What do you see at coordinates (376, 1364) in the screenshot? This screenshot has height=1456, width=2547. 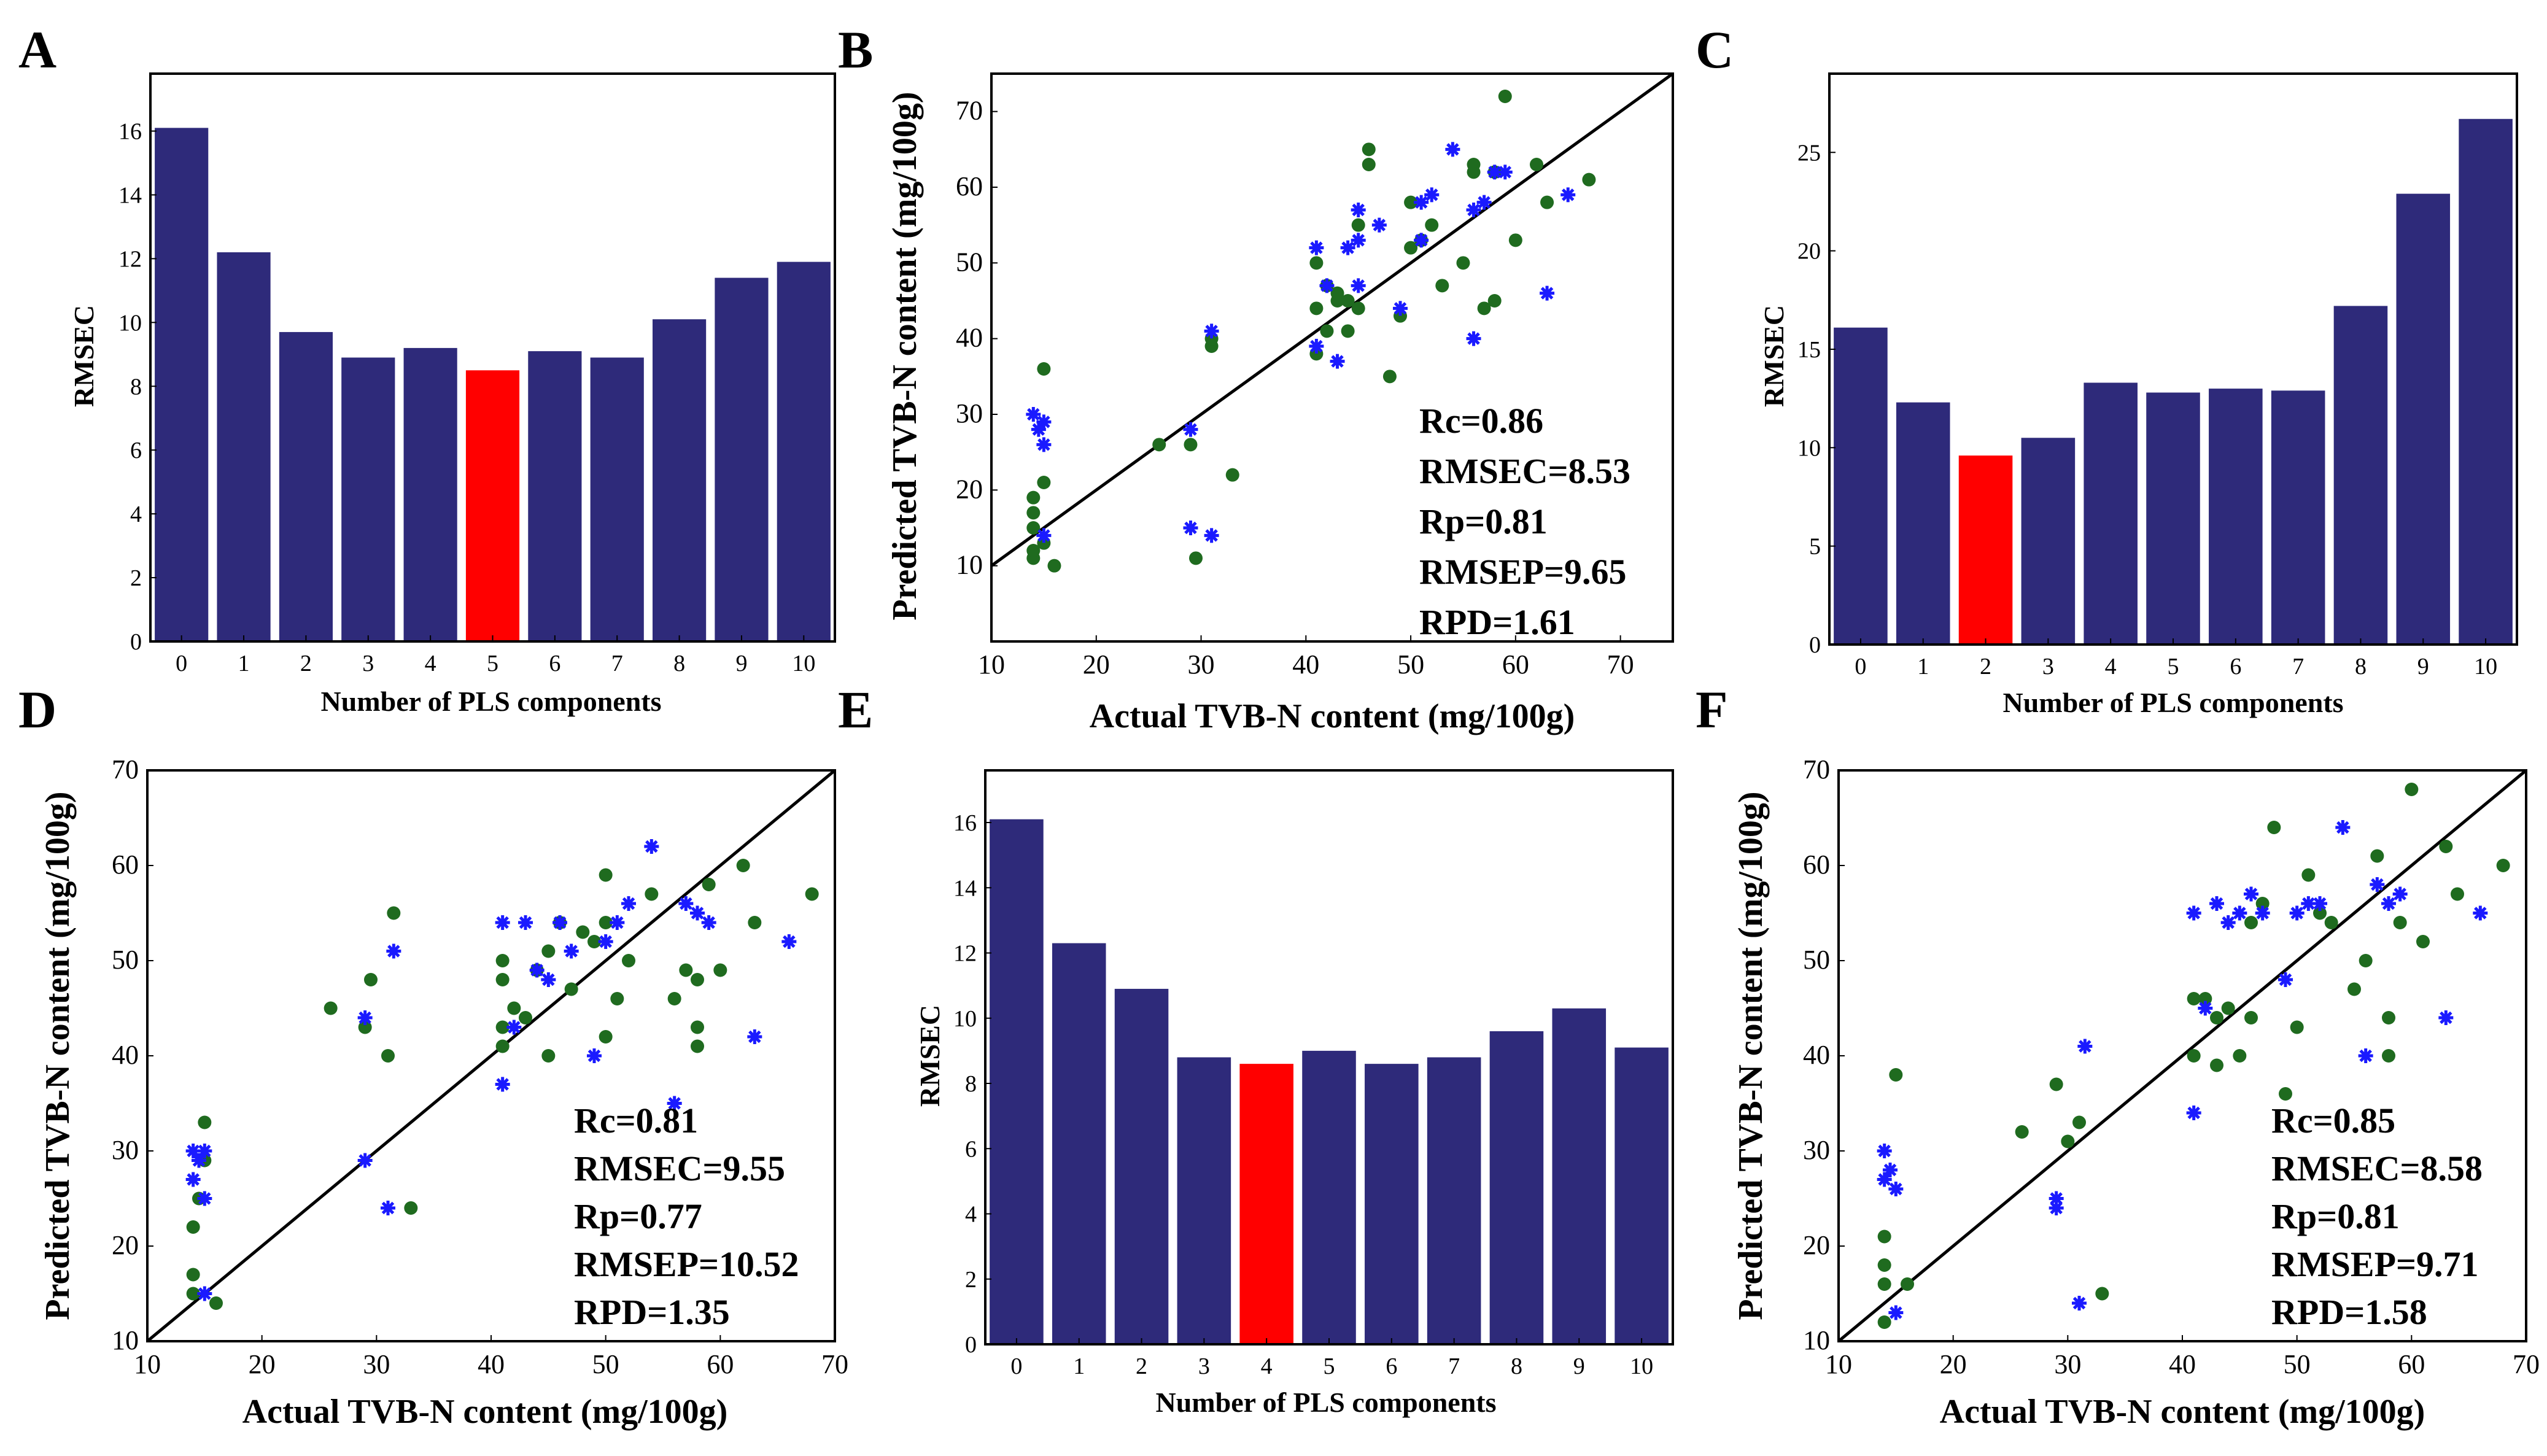 I see `x-tick-label: 30` at bounding box center [376, 1364].